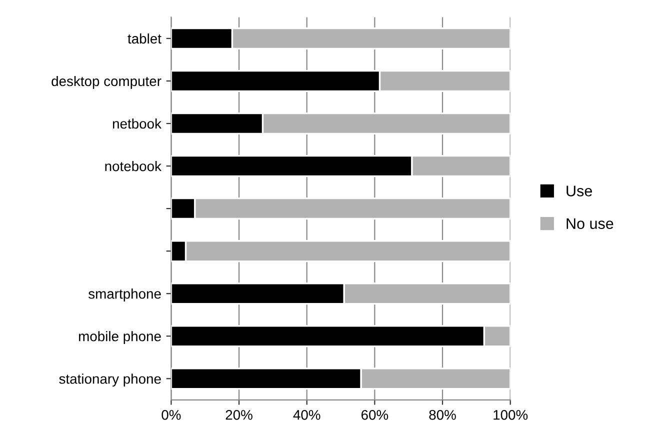 This screenshot has height=430, width=646. What do you see at coordinates (374, 415) in the screenshot?
I see `x-tick-label: 60%` at bounding box center [374, 415].